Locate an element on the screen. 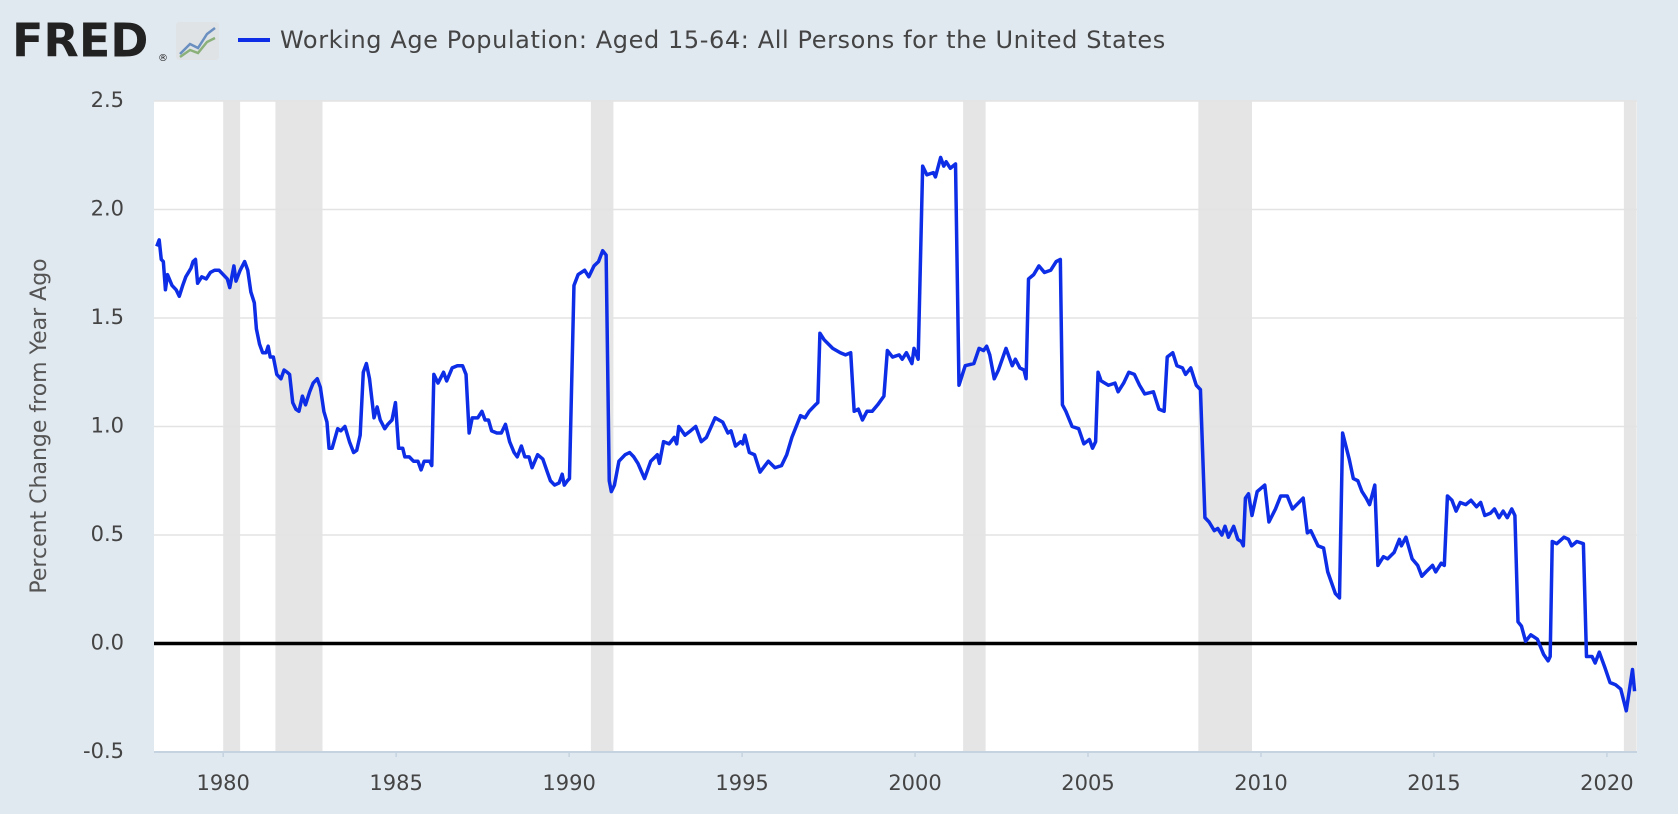 Image resolution: width=1678 pixels, height=814 pixels. y-tick-label: 2.5 is located at coordinates (107, 100).